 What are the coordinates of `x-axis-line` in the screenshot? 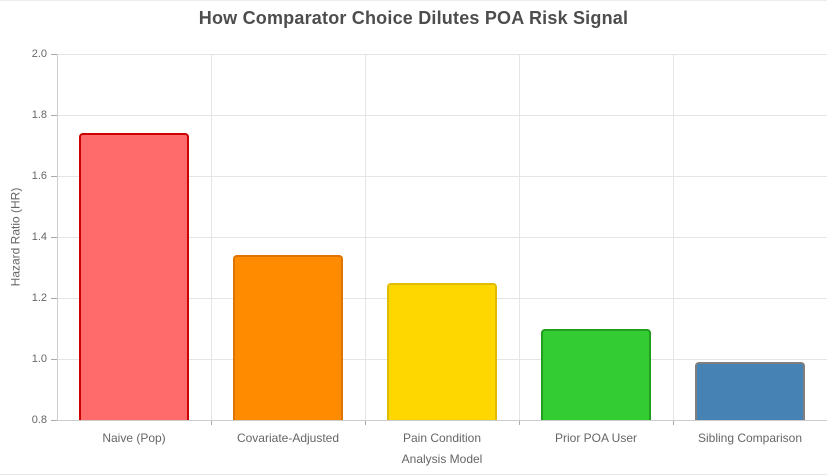 It's located at (442, 420).